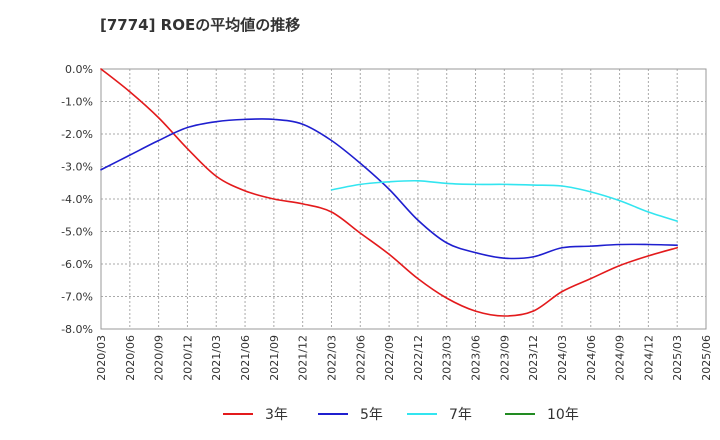 The image size is (720, 440). I want to click on x-tick-label: 2024/06, so click(591, 358).